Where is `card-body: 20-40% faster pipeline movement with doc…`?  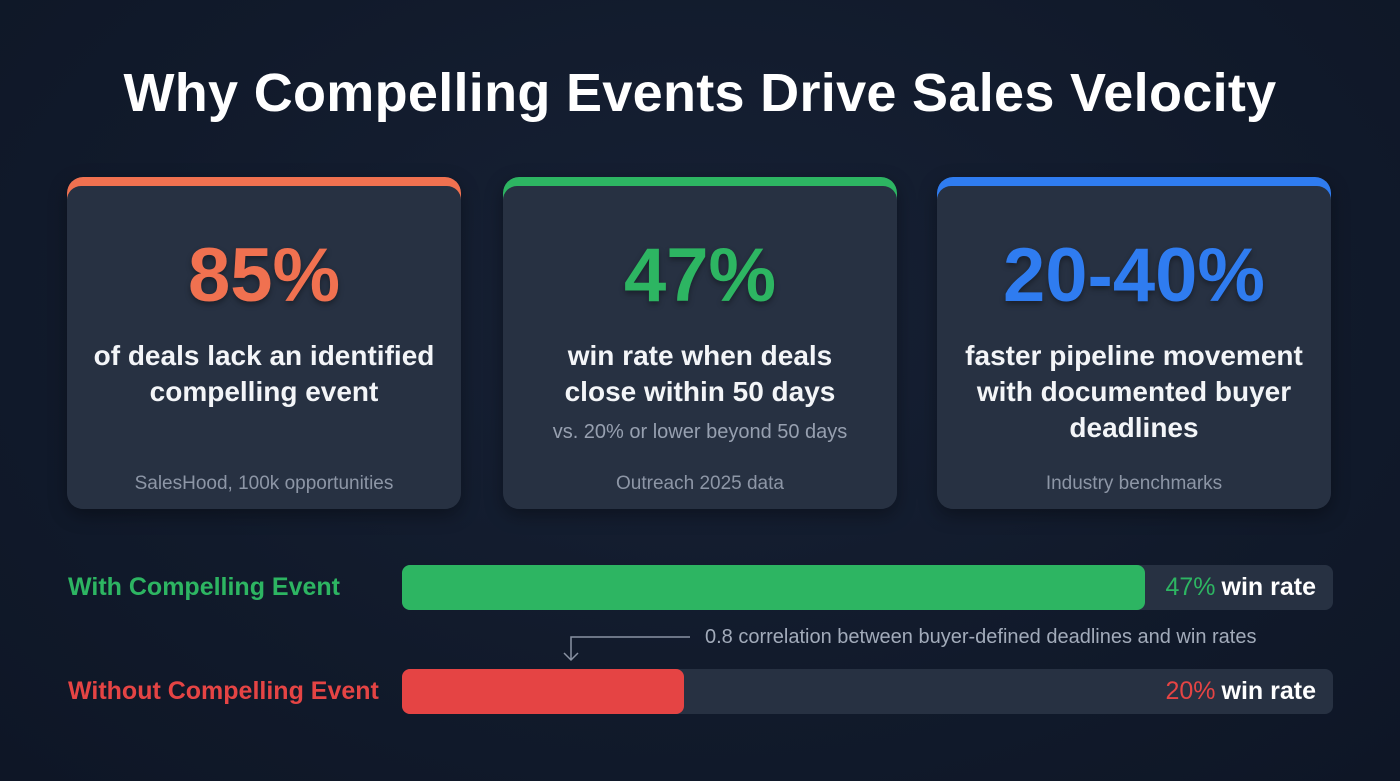
card-body: 20-40% faster pipeline movement with doc… is located at coordinates (1134, 347).